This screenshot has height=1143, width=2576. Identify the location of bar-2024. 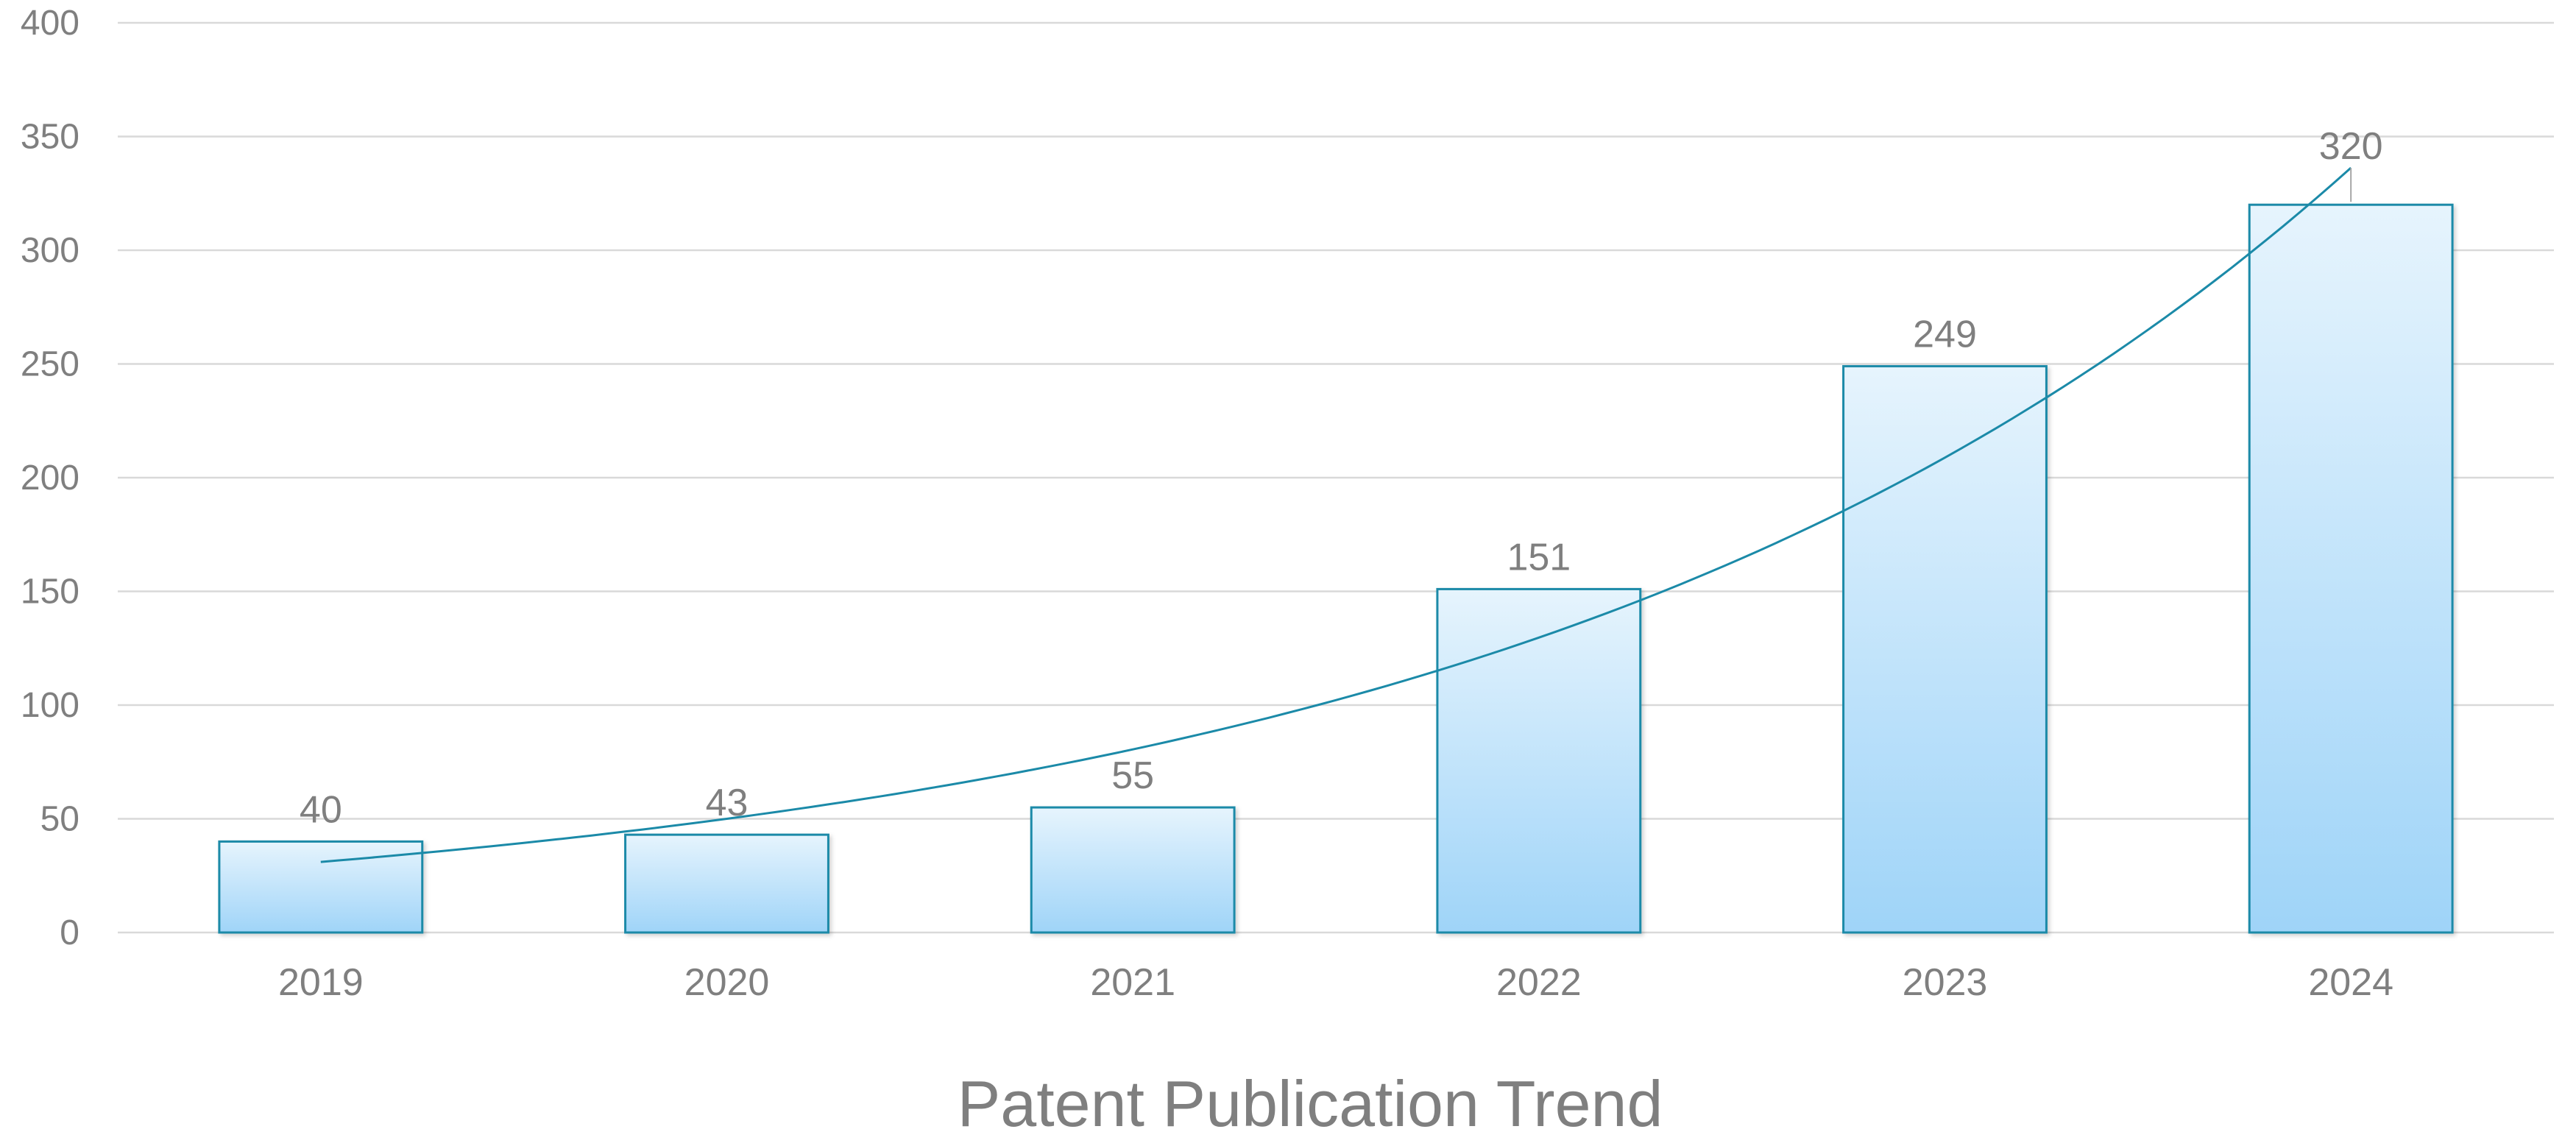
(2351, 568).